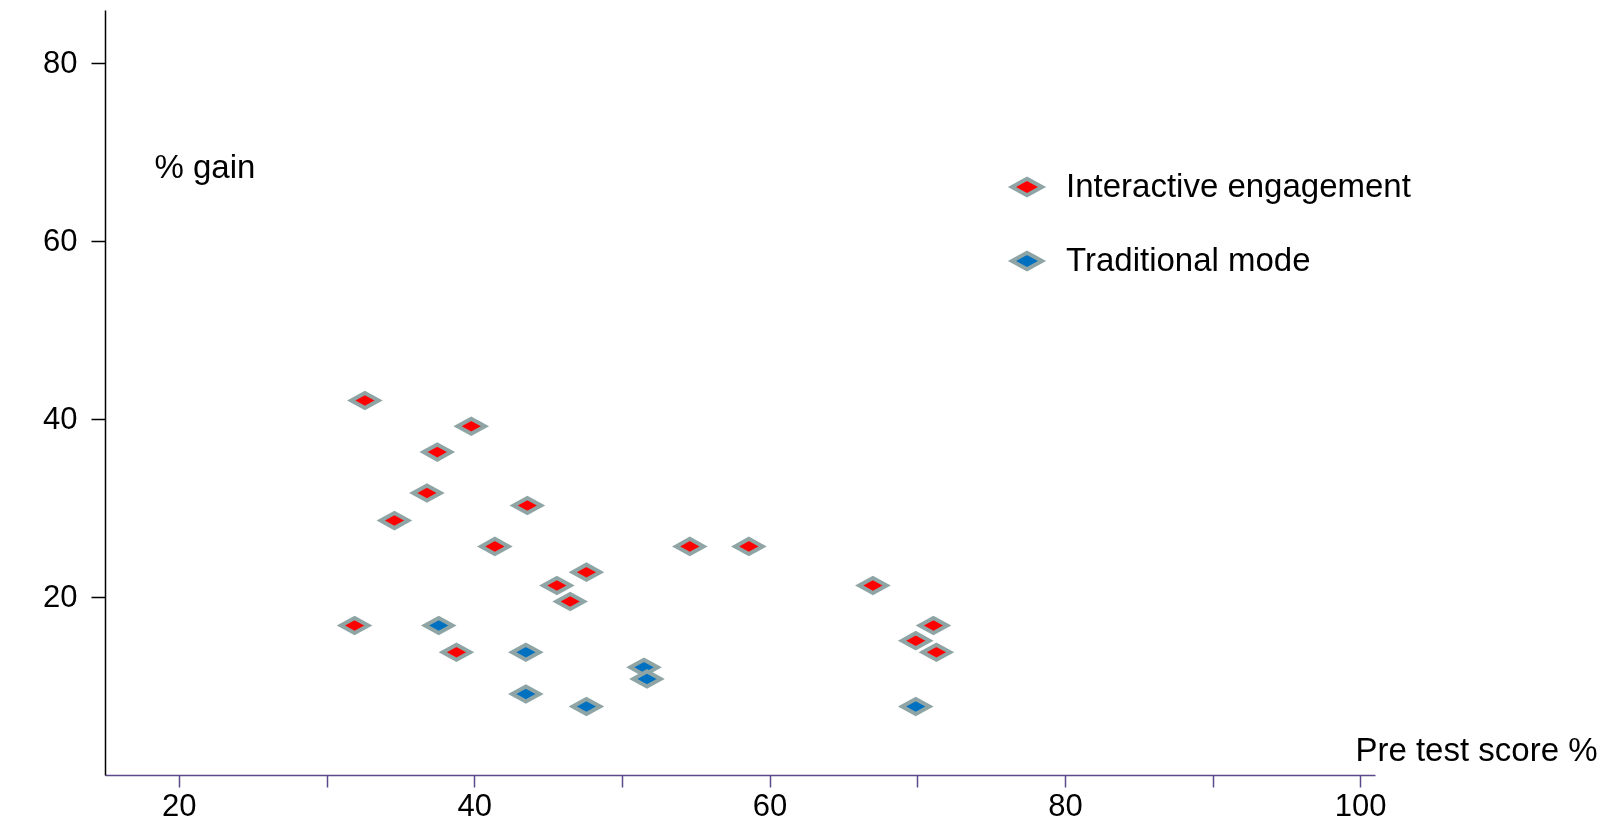 Image resolution: width=1606 pixels, height=832 pixels. What do you see at coordinates (60, 596) in the screenshot?
I see `y-tick-label: 20` at bounding box center [60, 596].